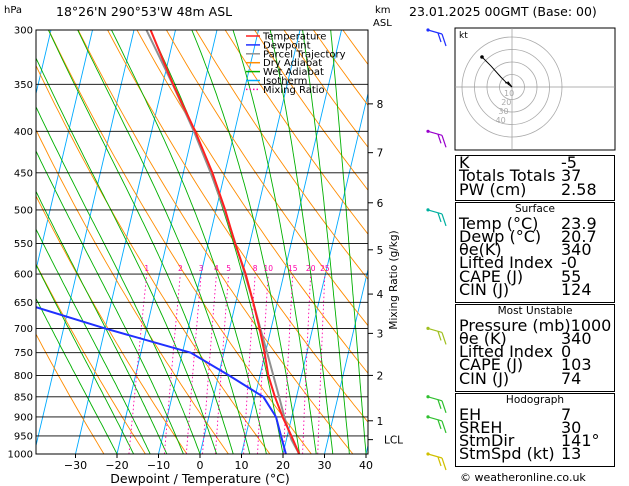  I want to click on indices-box: K -5 Totals Totals 37 PW (cm) 2.58, so click(535, 177).